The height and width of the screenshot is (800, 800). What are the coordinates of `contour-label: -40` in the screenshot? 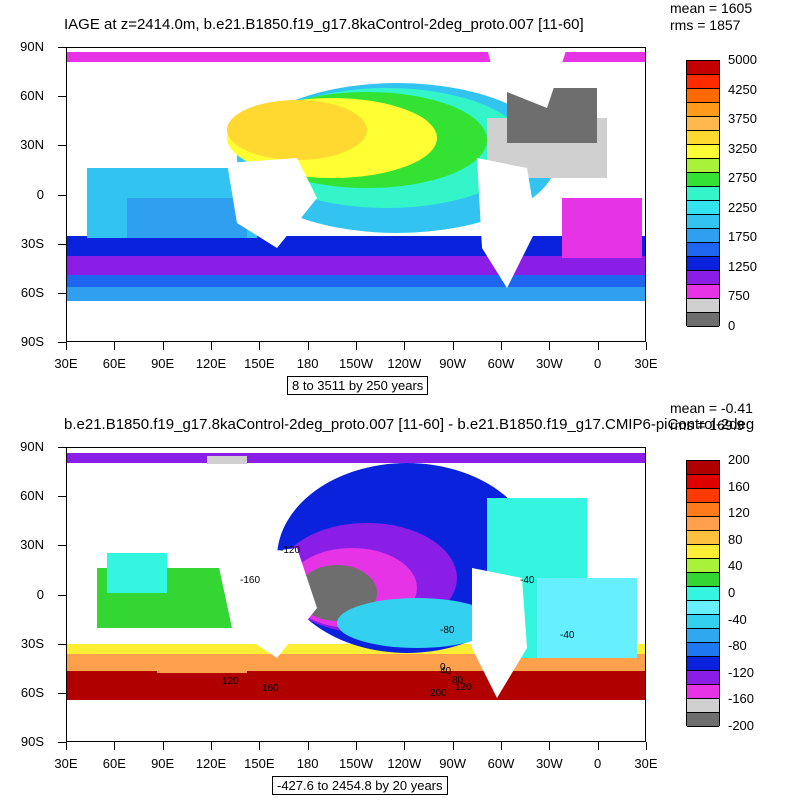 It's located at (567, 635).